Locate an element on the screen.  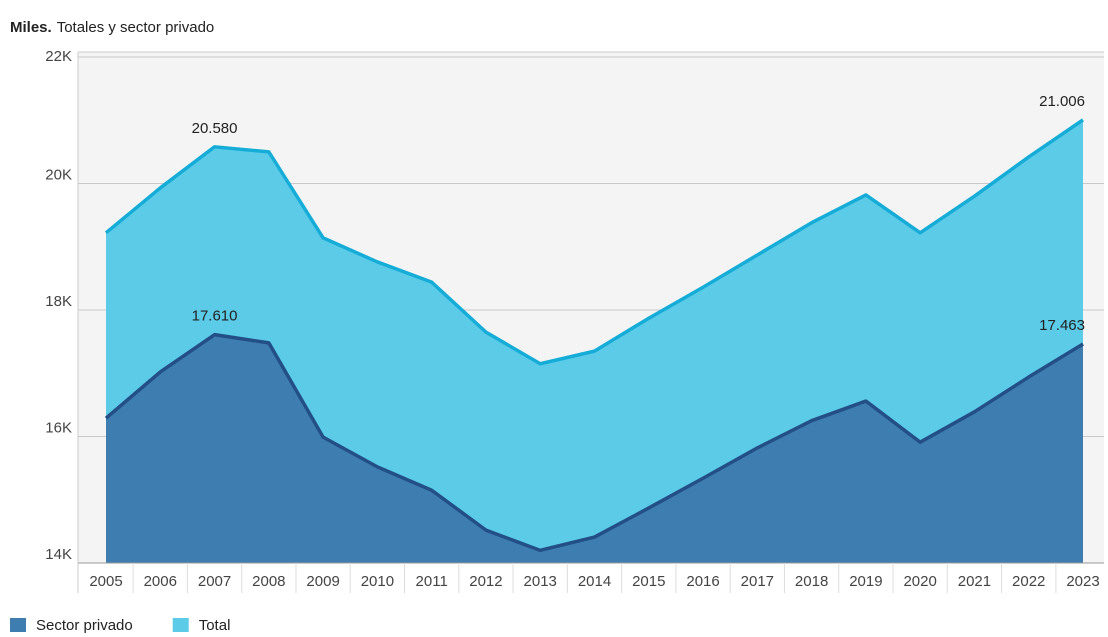
y-tick-label: 22K is located at coordinates (58, 56).